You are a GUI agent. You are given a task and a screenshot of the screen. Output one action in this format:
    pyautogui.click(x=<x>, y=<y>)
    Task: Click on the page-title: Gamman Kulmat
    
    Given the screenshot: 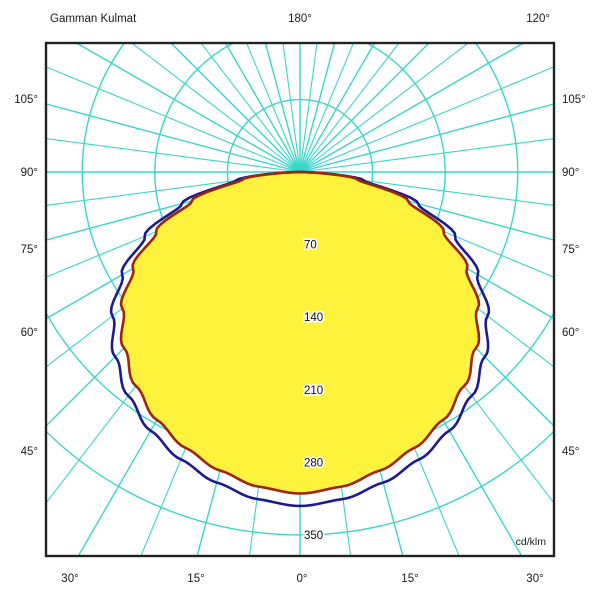 What is the action you would take?
    pyautogui.click(x=93, y=19)
    